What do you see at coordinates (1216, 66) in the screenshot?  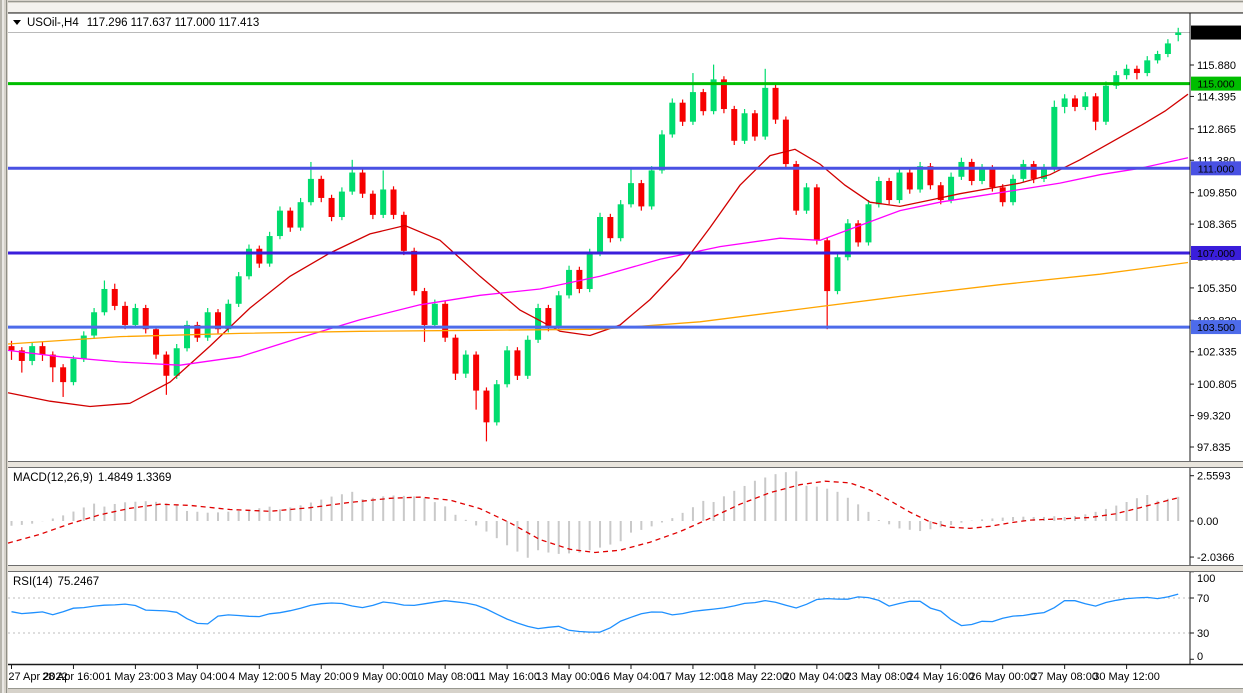 I see `price-tick-label: 115.880` at bounding box center [1216, 66].